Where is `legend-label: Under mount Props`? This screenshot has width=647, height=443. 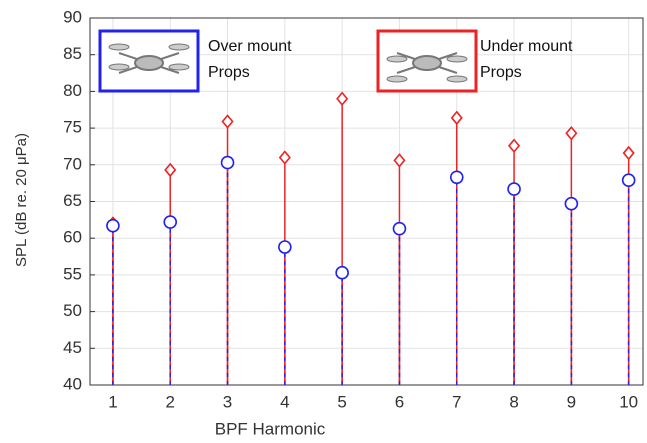 legend-label: Under mount Props is located at coordinates (526, 59).